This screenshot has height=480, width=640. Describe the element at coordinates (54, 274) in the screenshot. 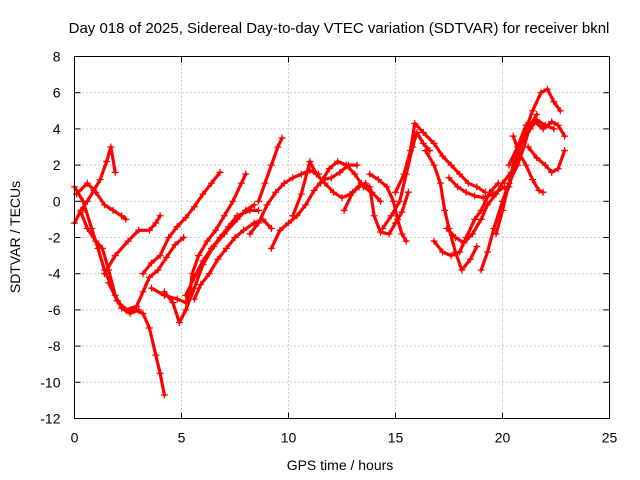

I see `y-tick-label: -4` at that location.